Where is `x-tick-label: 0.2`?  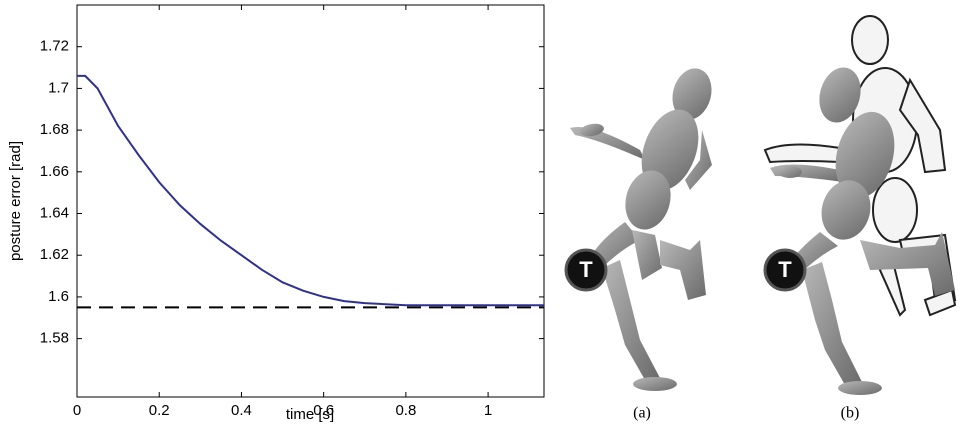 x-tick-label: 0.2 is located at coordinates (159, 410).